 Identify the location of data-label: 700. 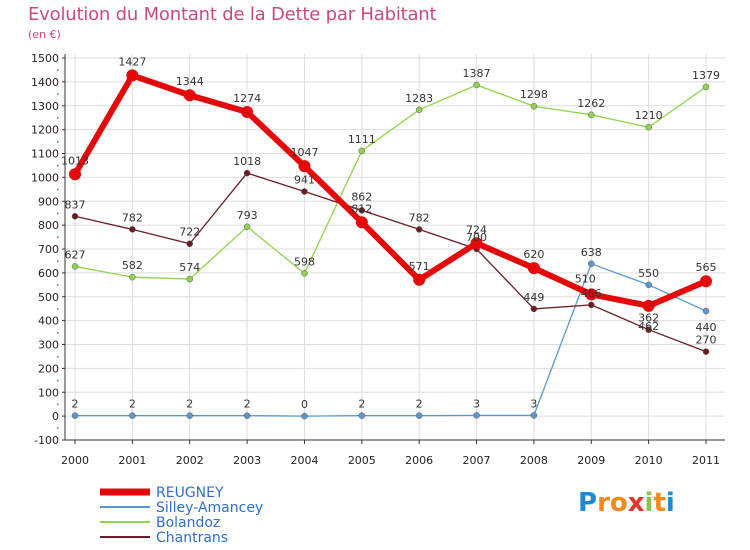
(476, 237).